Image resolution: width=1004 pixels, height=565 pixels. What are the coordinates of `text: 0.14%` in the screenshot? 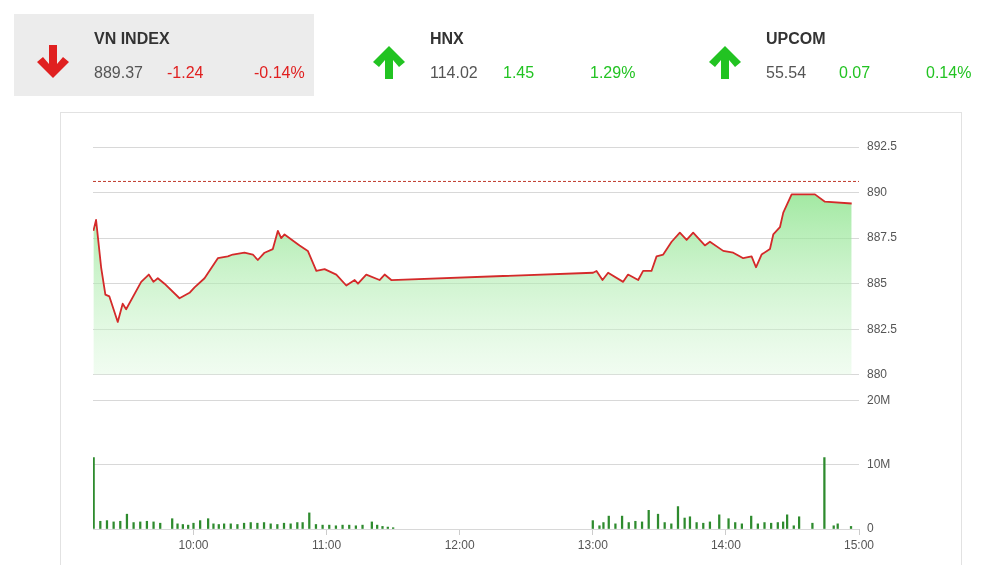 It's located at (949, 73).